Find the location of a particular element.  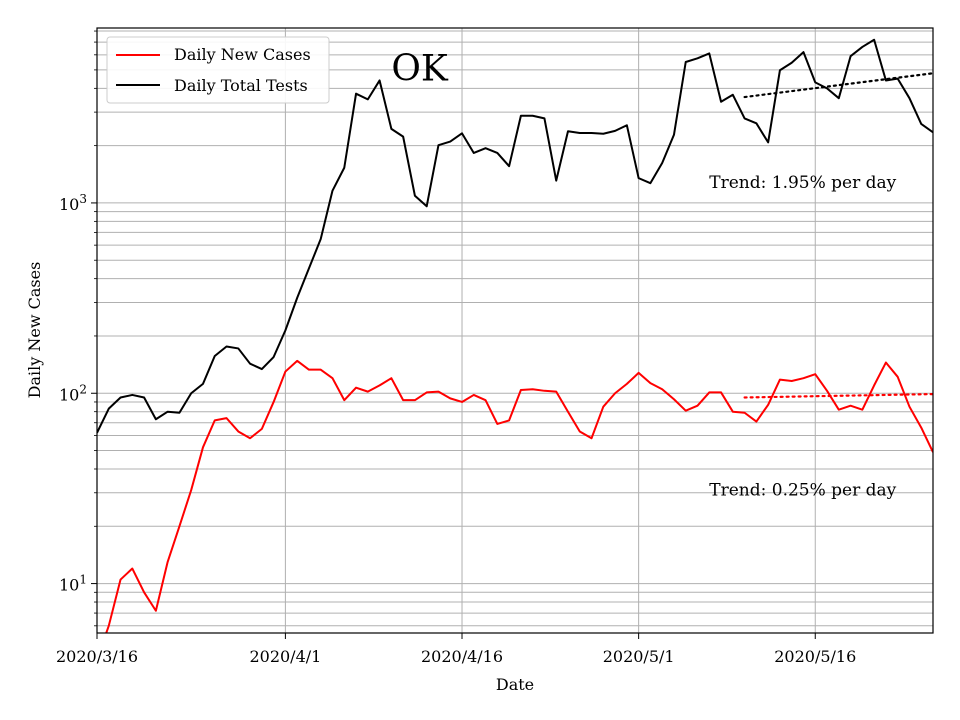

y-tick-label: 10¹ is located at coordinates (73, 584).